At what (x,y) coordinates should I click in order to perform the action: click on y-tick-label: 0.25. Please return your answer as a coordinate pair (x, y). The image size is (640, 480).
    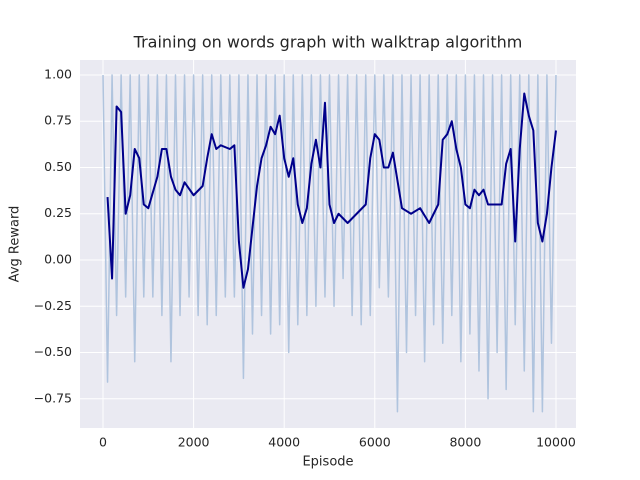
    Looking at the image, I should click on (58, 212).